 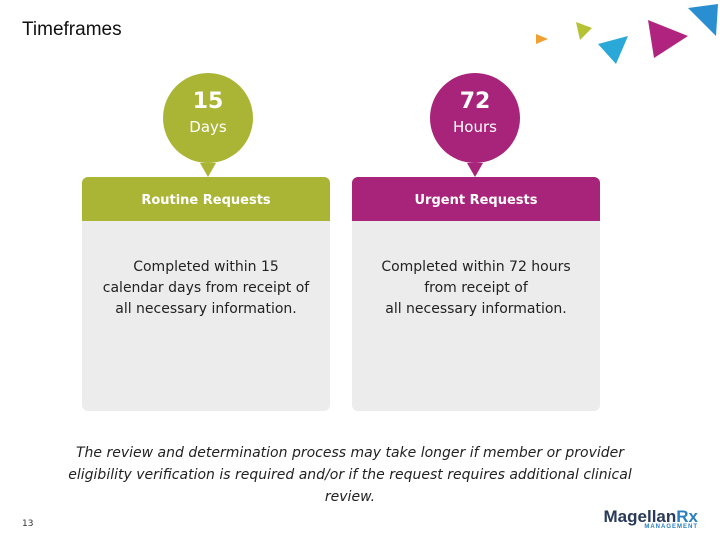 I want to click on number: 72, so click(x=475, y=101).